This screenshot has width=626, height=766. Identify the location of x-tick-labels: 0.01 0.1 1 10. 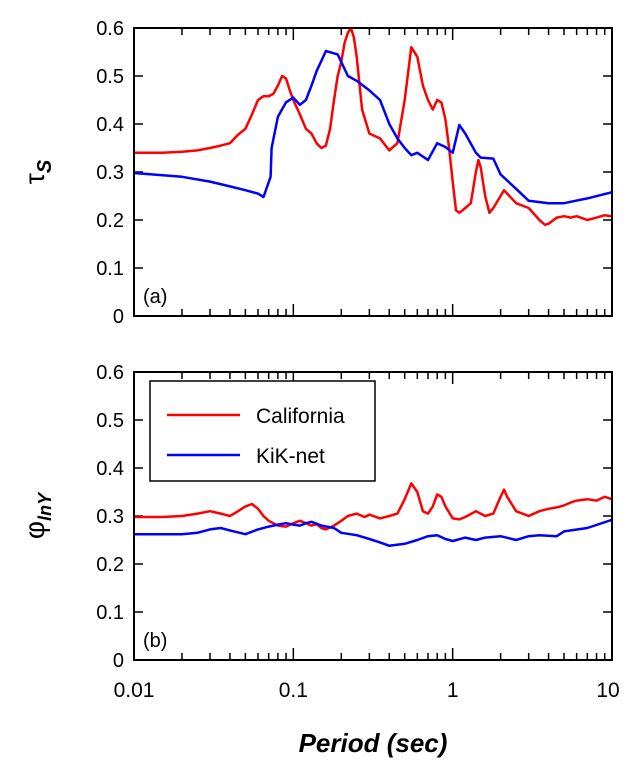
(367, 690).